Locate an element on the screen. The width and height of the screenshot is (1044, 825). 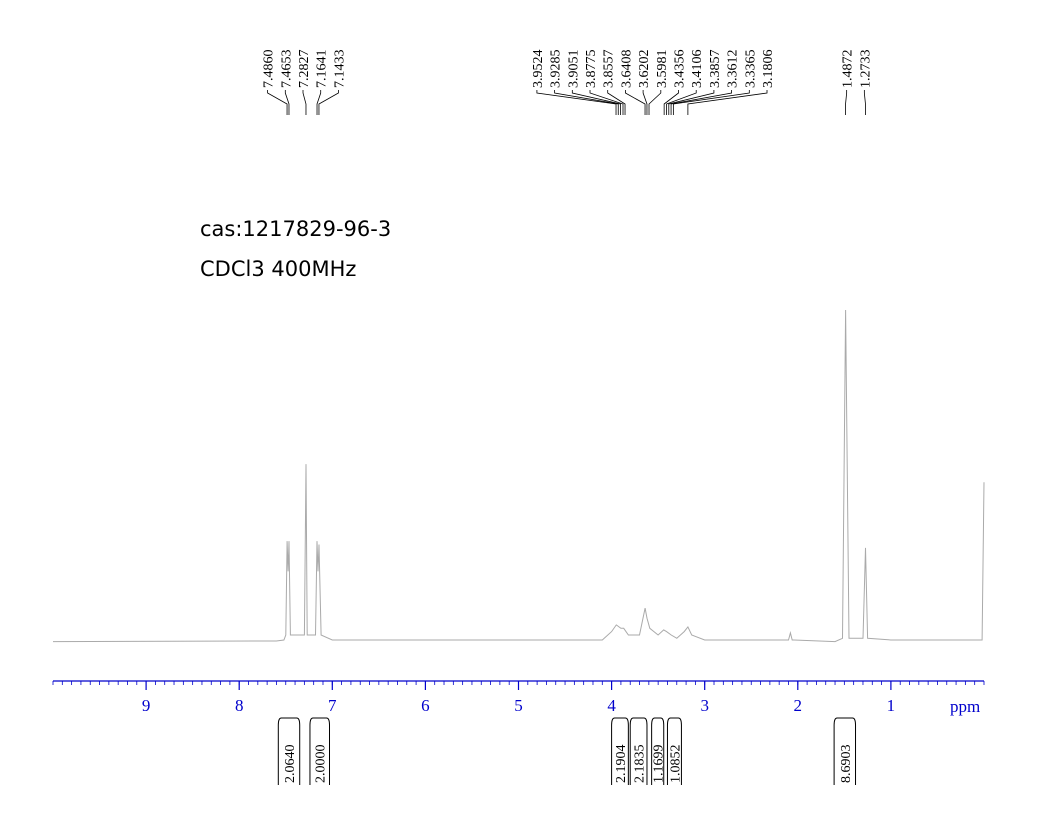
annotation: CDCl3 400MHz is located at coordinates (278, 269).